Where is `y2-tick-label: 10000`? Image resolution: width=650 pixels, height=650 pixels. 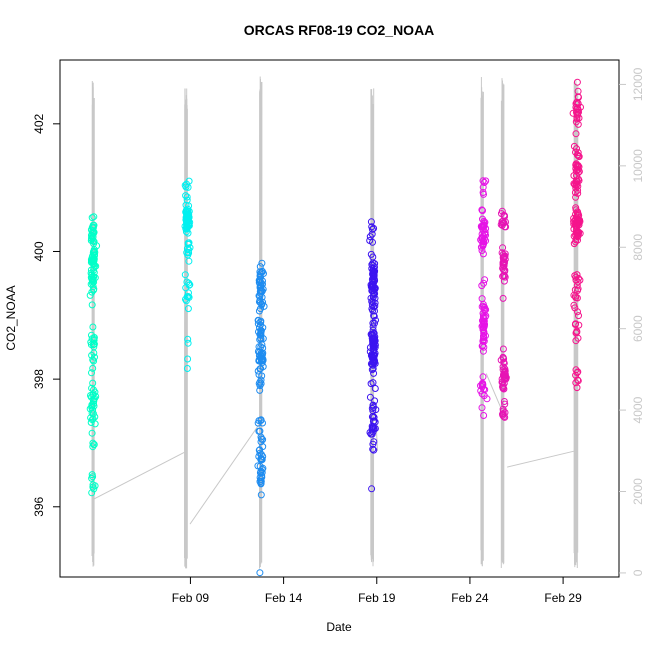
y2-tick-label: 10000 is located at coordinates (638, 166).